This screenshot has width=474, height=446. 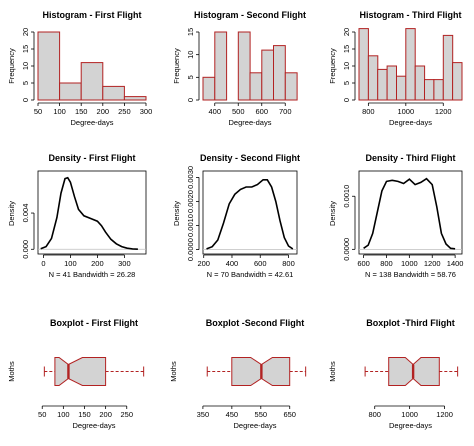 What do you see at coordinates (28, 231) in the screenshot?
I see `y-axis: 0.000 0.004` at bounding box center [28, 231].